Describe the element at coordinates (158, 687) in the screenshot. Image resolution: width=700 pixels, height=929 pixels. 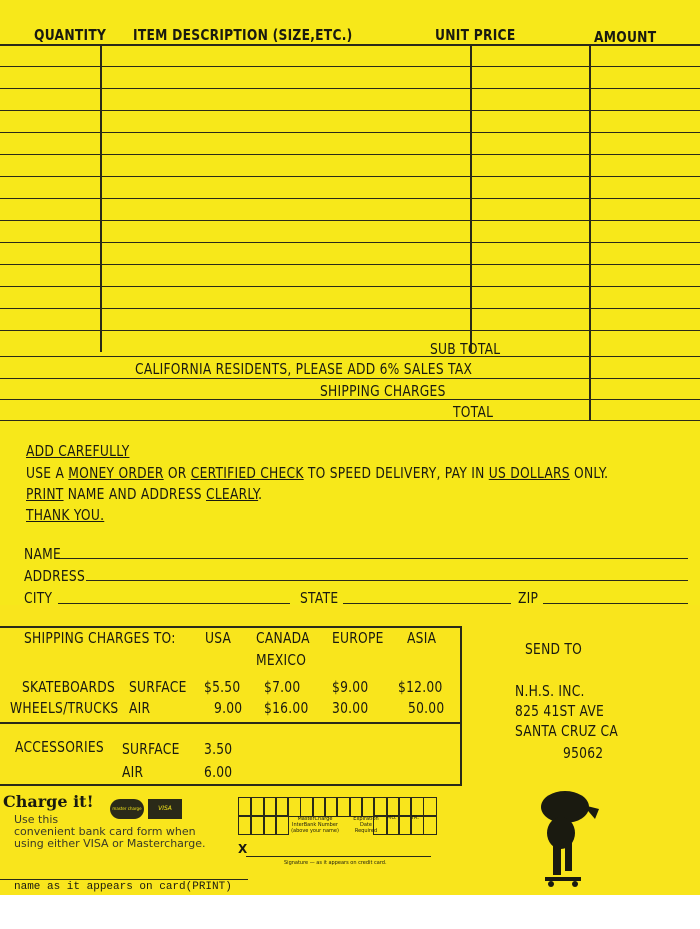
I see `row-surface: SURFACE` at that location.